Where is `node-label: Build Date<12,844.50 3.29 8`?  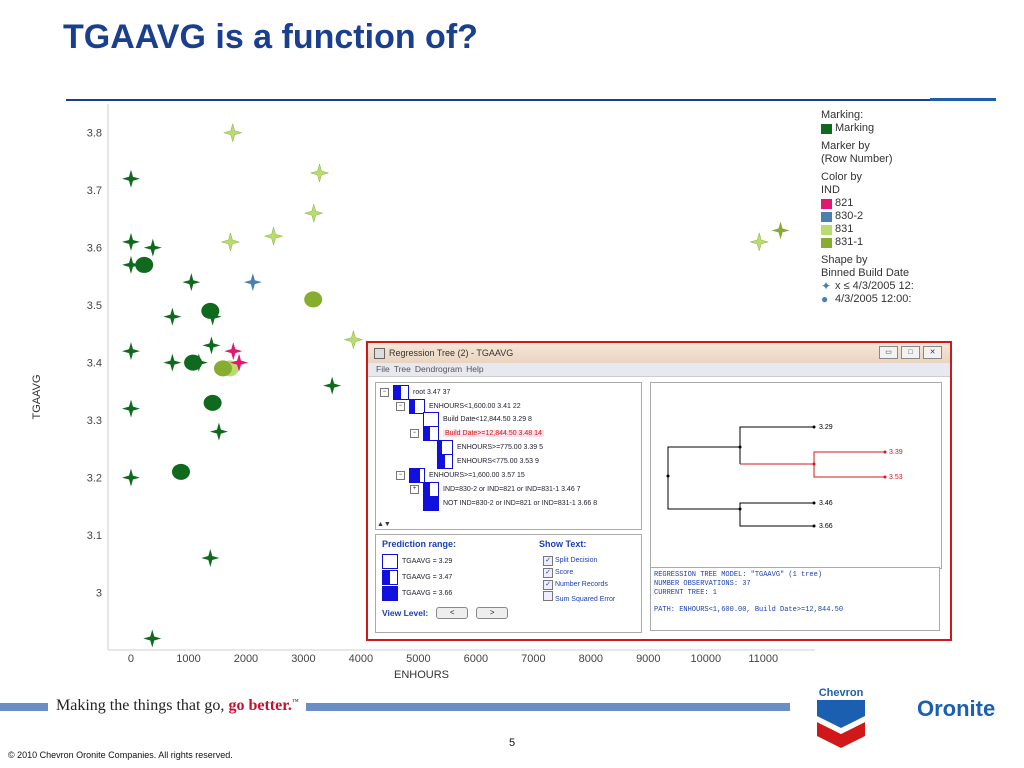 node-label: Build Date<12,844.50 3.29 8 is located at coordinates (487, 419).